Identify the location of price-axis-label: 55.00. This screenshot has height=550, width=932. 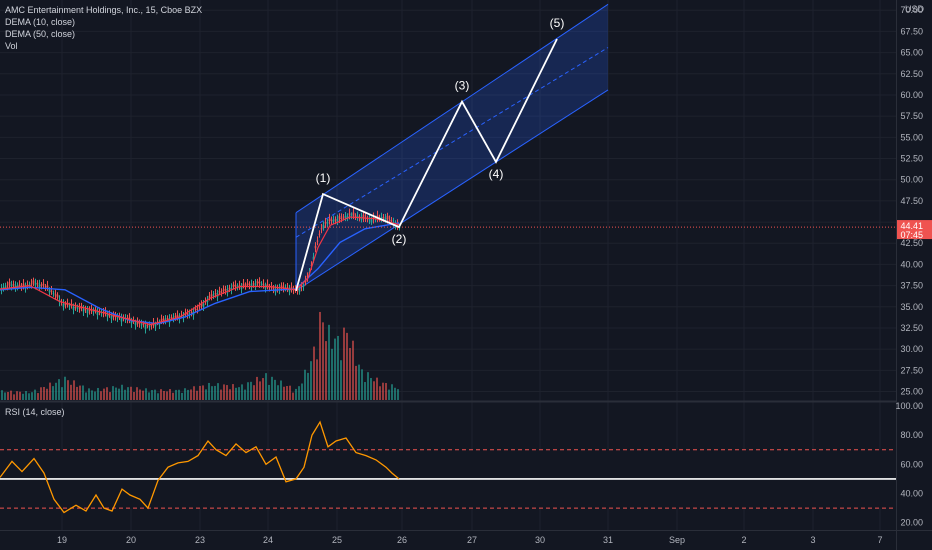
(911, 137).